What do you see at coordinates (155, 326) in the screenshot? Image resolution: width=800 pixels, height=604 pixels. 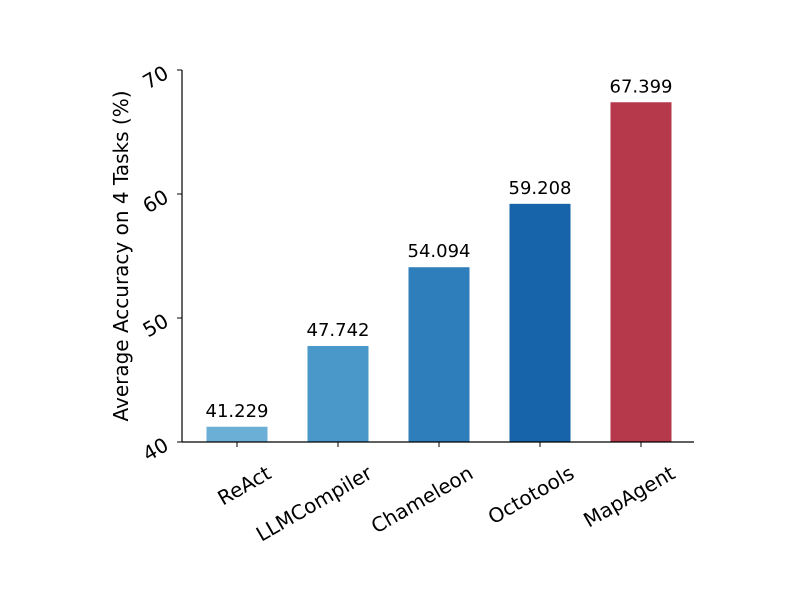 I see `y-tick-label-50: 50` at bounding box center [155, 326].